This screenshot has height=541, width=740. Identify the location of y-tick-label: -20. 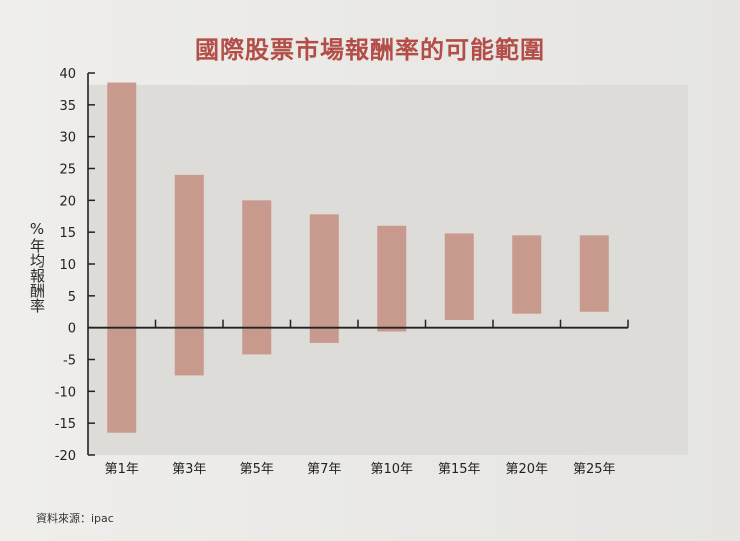
(65, 456).